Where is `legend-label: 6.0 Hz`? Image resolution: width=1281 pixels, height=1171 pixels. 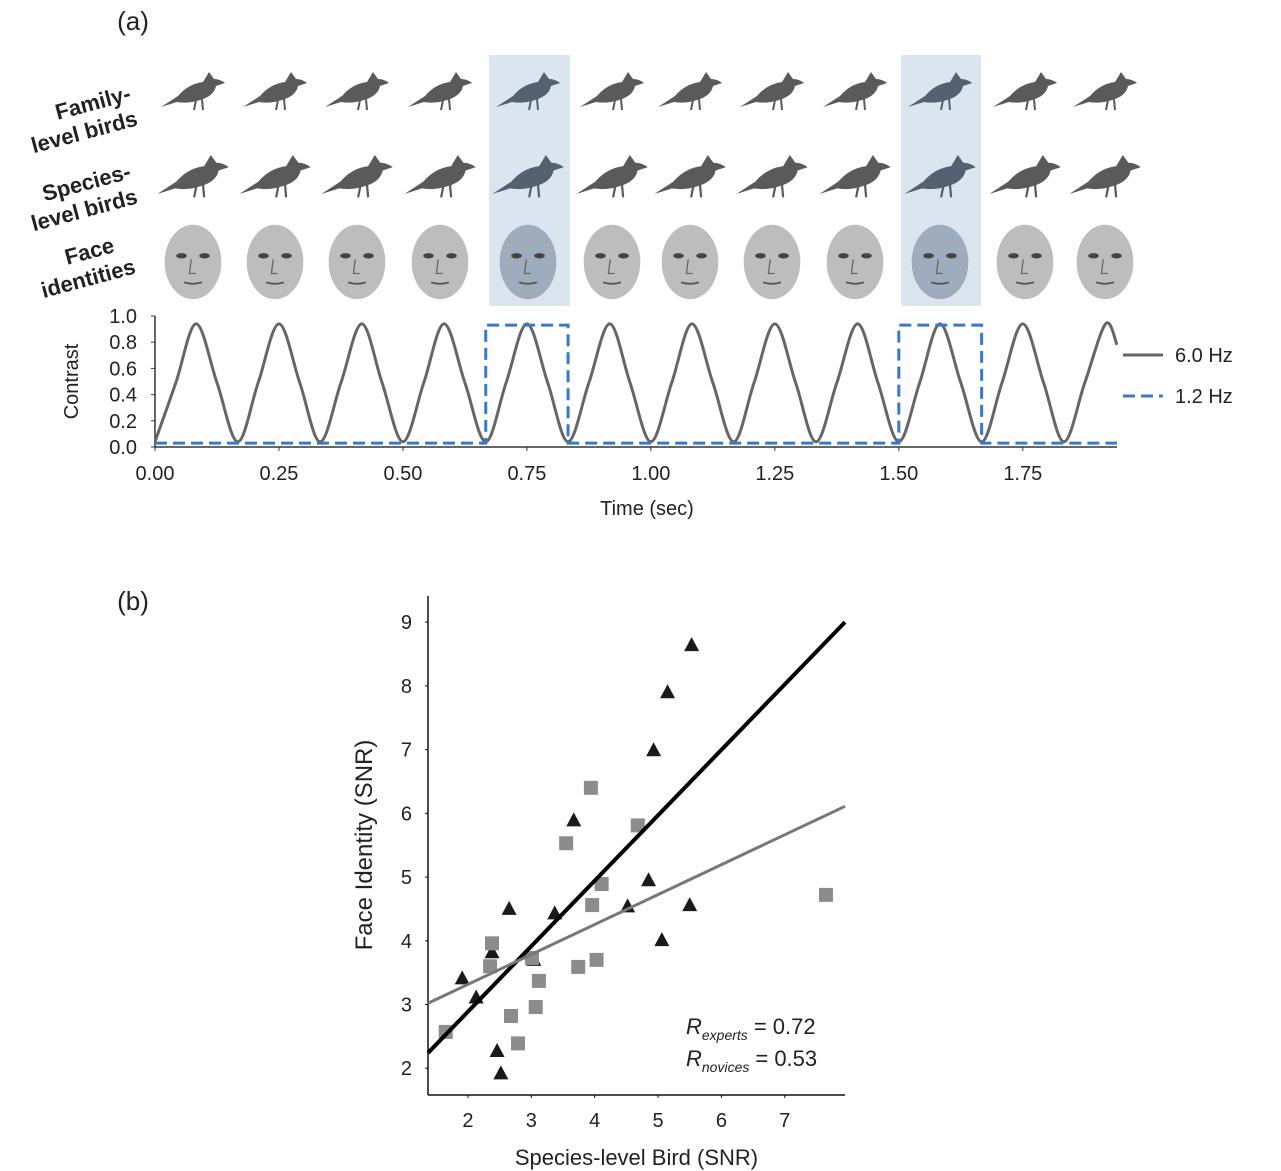
legend-label: 6.0 Hz is located at coordinates (1204, 356).